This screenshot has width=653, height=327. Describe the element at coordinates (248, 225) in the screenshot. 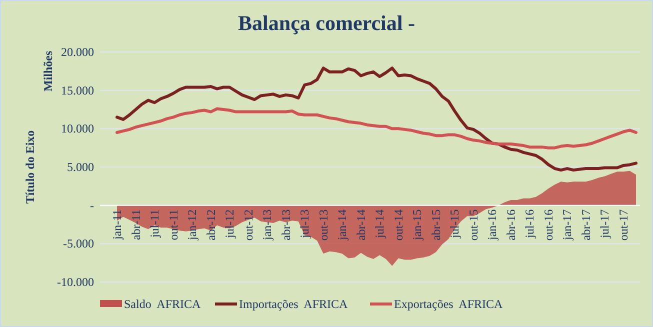

I see `x-tick-label: out-12` at that location.